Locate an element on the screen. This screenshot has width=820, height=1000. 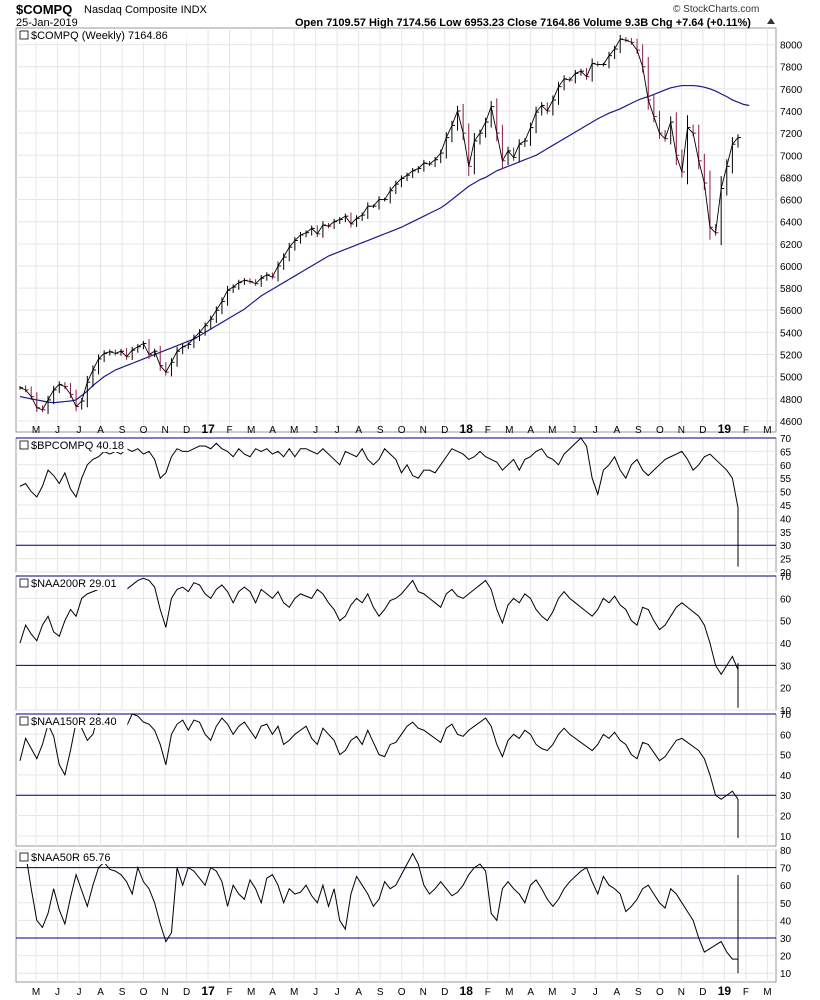
panel-title: $NAA200R 29.01 is located at coordinates (74, 584).